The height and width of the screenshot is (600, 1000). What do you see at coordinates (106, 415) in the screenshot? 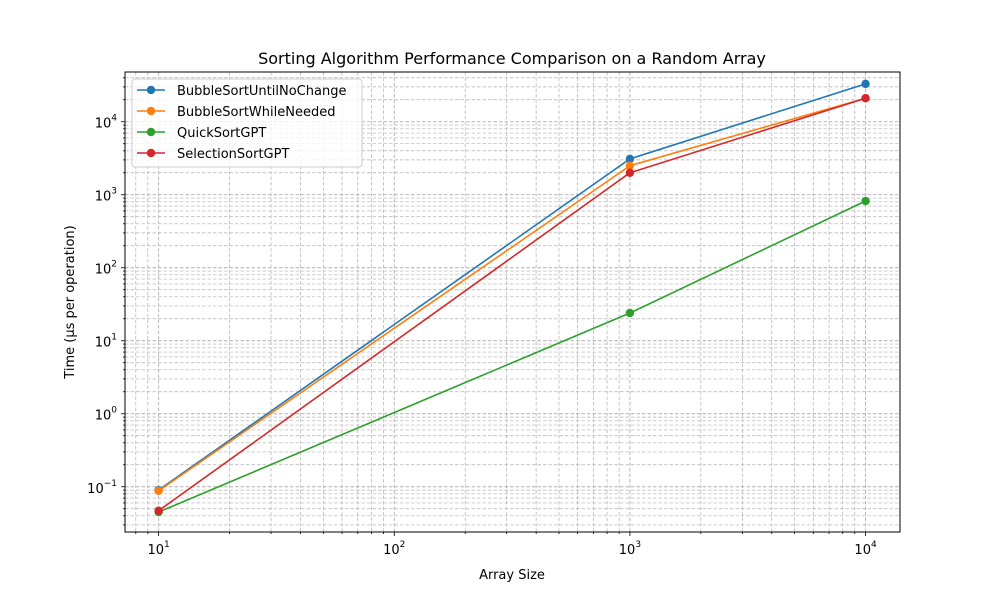
I see `y-tick-label: 10⁰` at bounding box center [106, 415].